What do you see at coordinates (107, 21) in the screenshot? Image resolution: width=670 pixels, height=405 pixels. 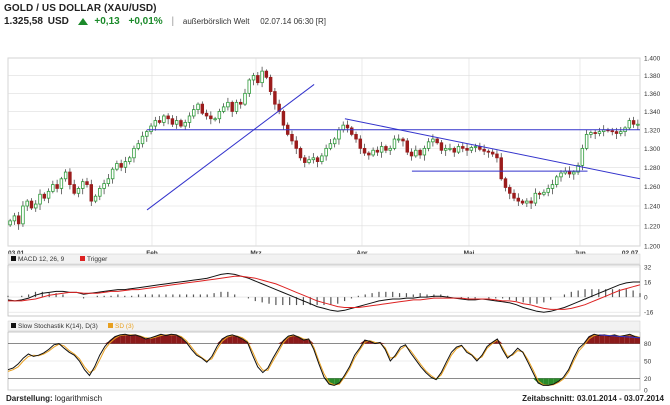 I see `change-absolute: +0,13` at bounding box center [107, 21].